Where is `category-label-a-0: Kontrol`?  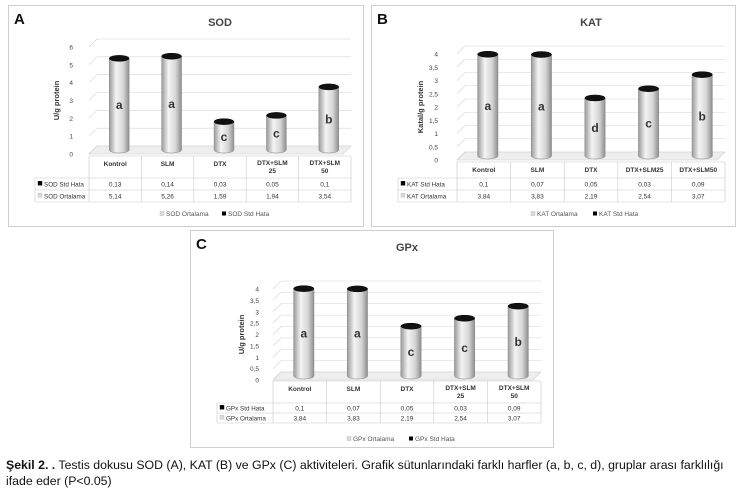 category-label-a-0: Kontrol is located at coordinates (115, 164).